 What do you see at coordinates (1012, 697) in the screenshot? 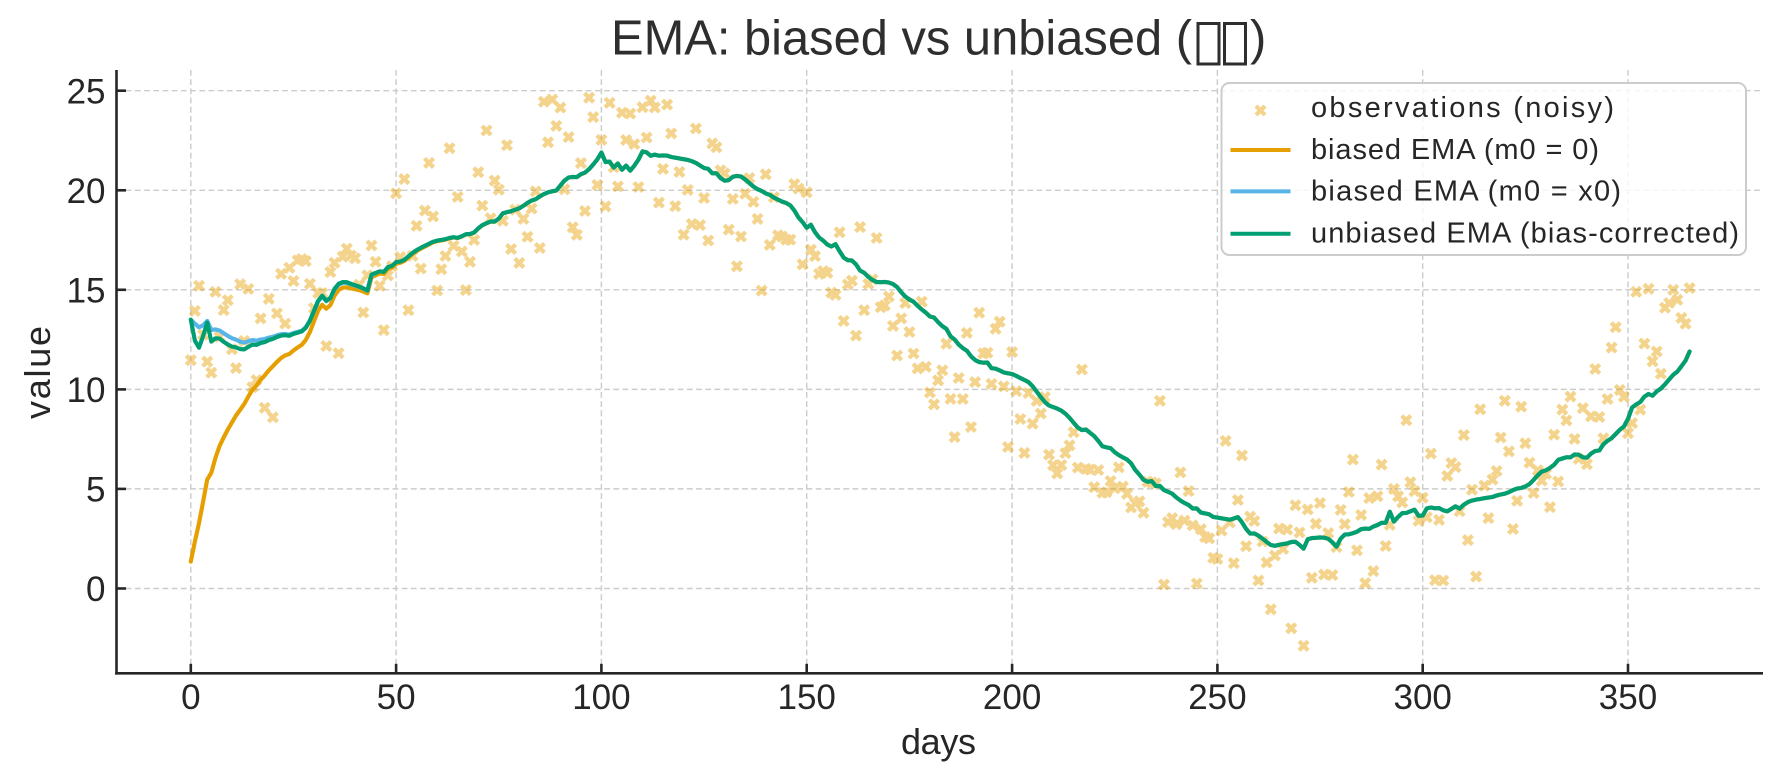
I see `svg-text: 200` at bounding box center [1012, 697].